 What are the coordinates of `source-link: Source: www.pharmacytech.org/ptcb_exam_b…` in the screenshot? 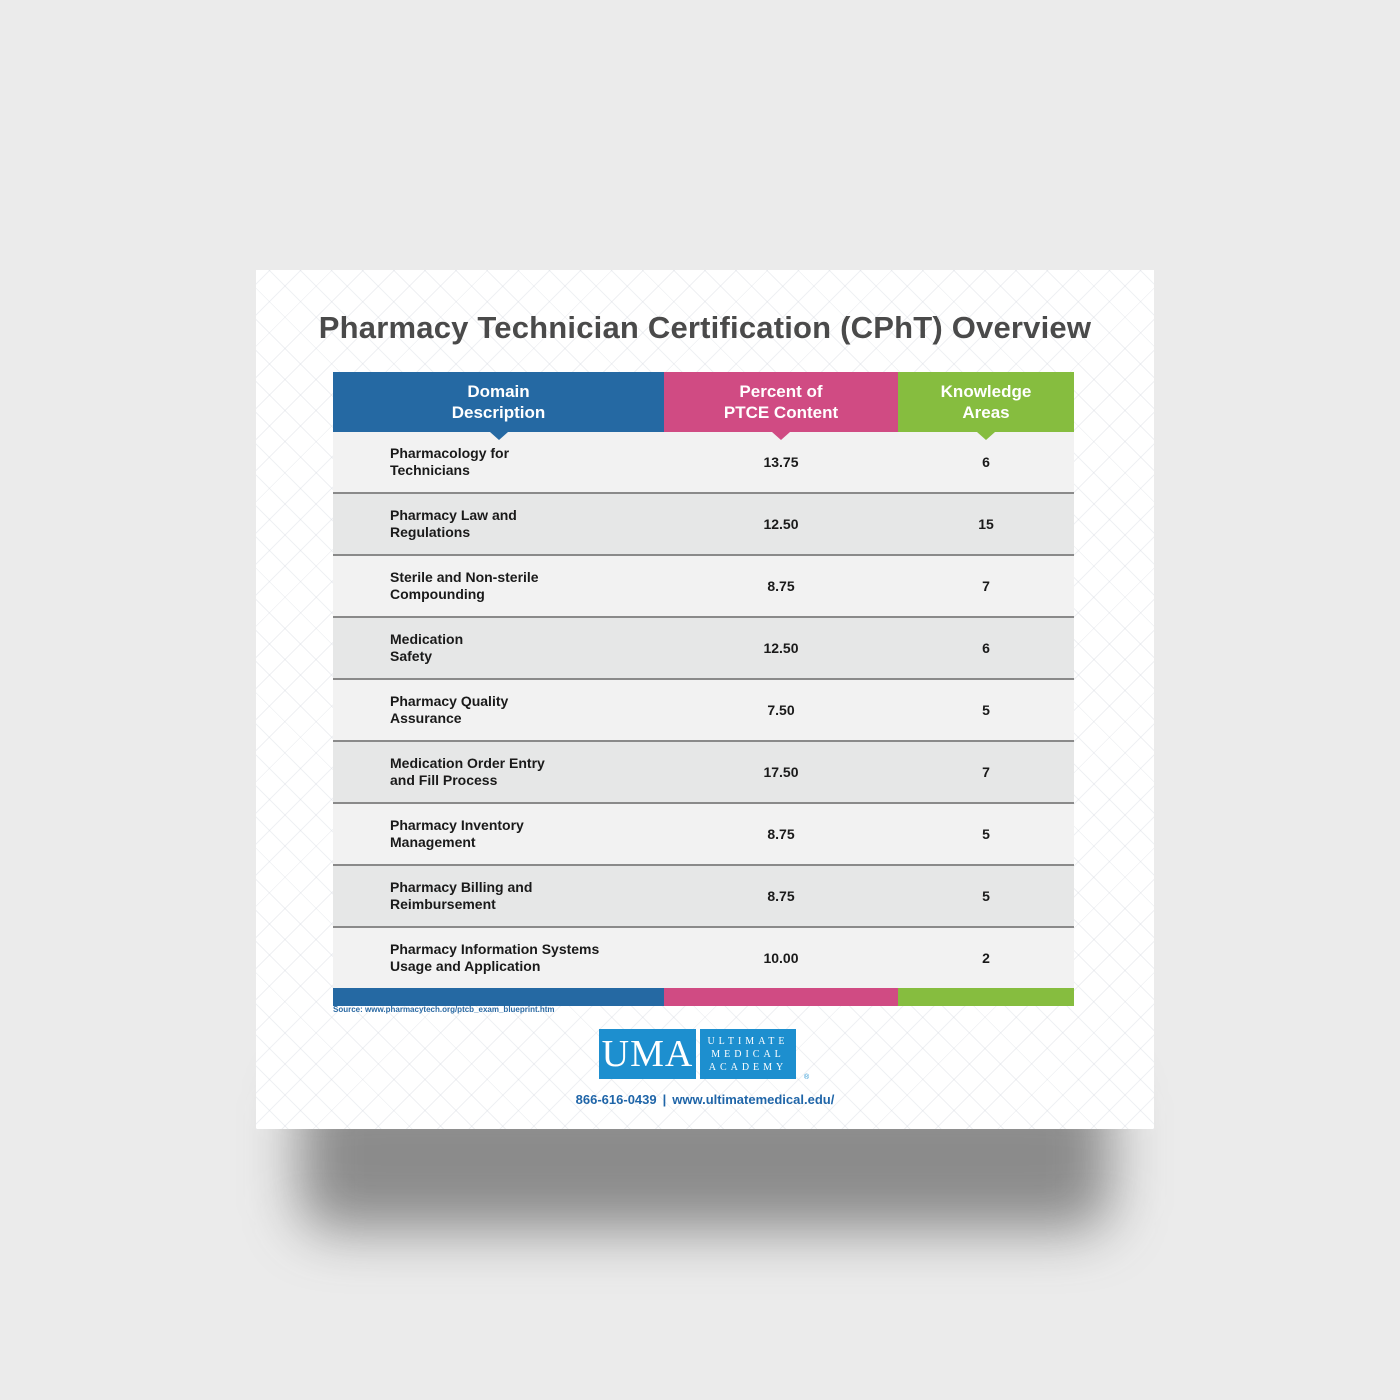 It's located at (444, 1009).